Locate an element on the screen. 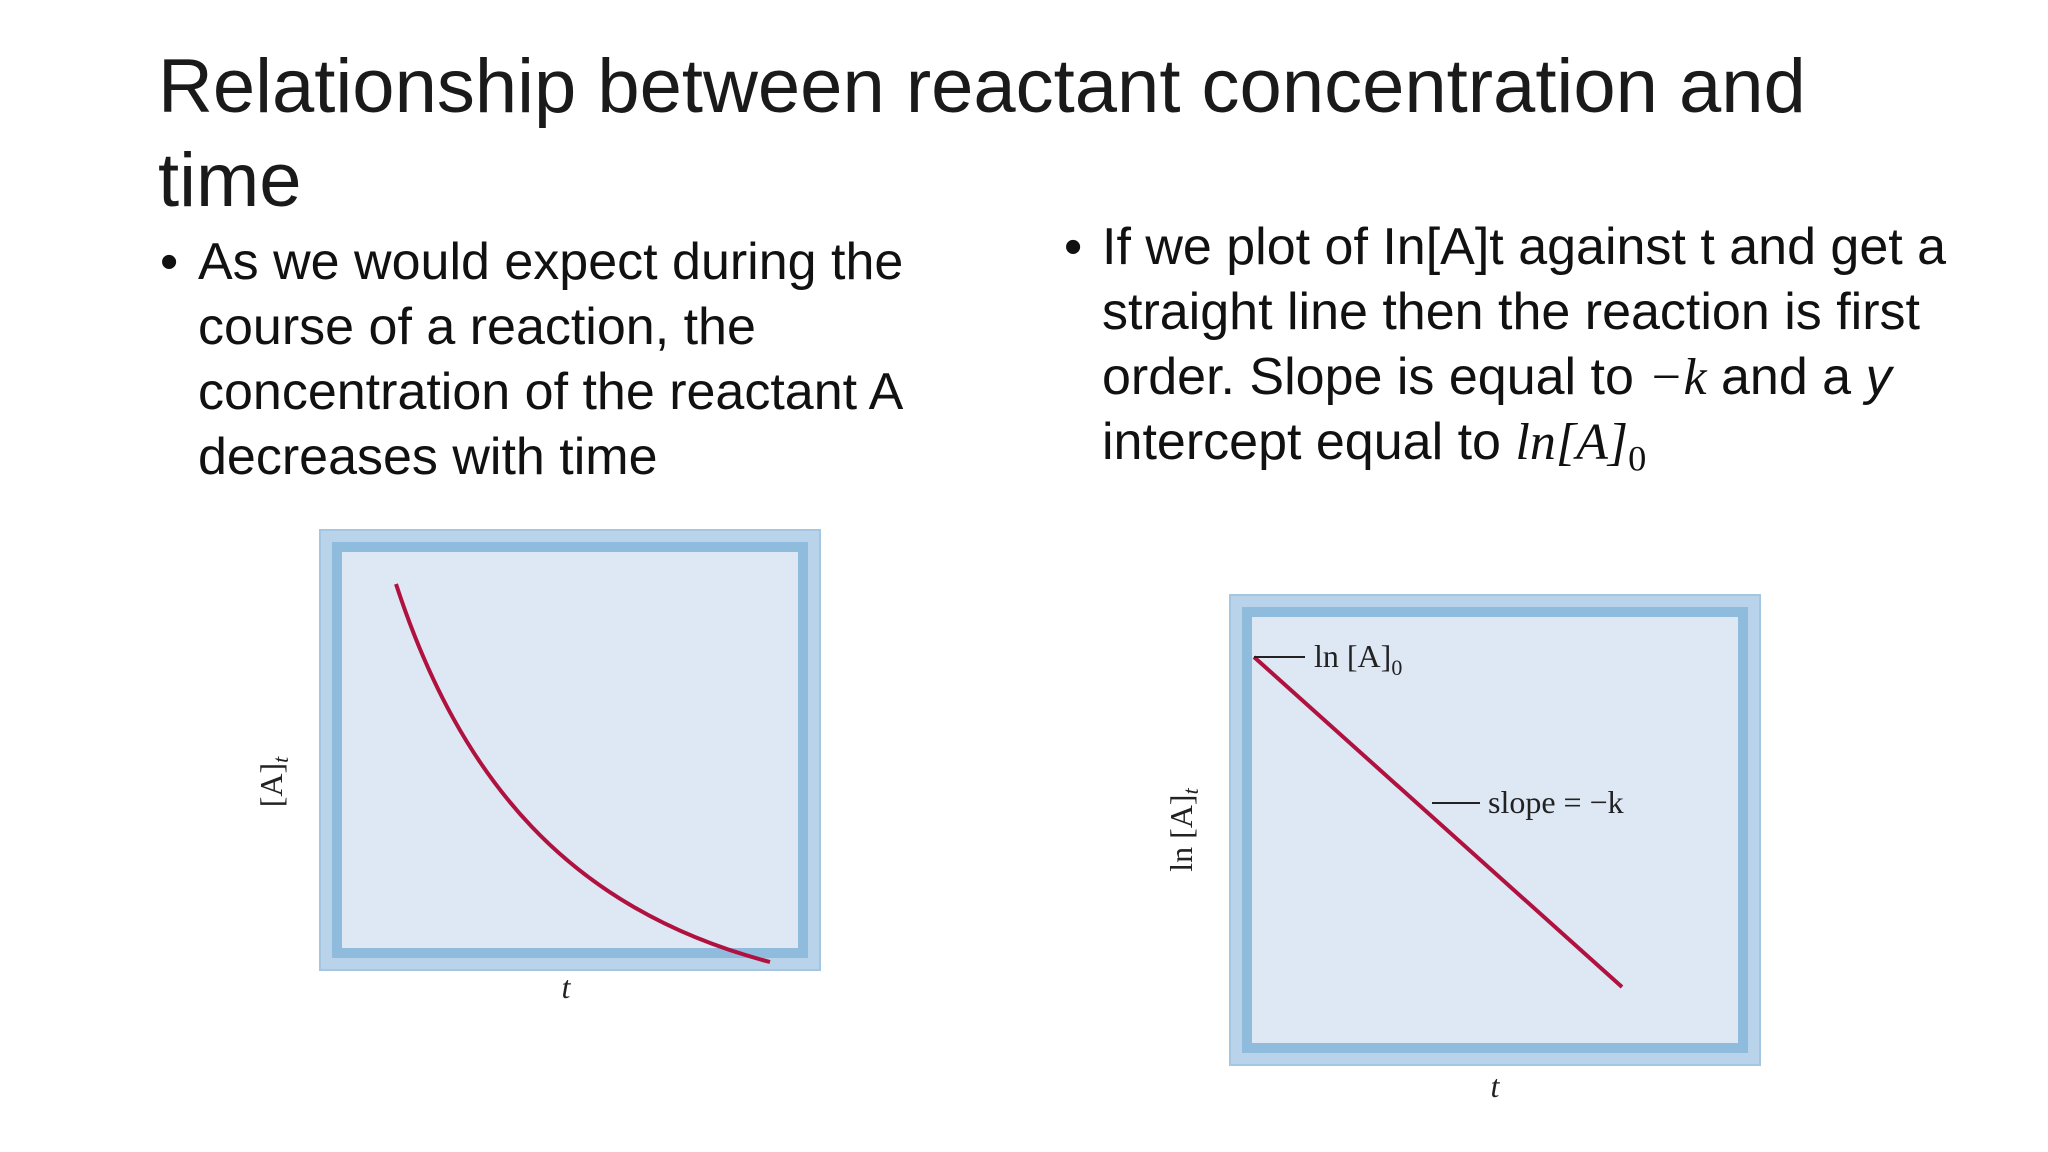 This screenshot has height=1152, width=2048. concentration-vs-time-figure: [A]t t is located at coordinates (550, 780).